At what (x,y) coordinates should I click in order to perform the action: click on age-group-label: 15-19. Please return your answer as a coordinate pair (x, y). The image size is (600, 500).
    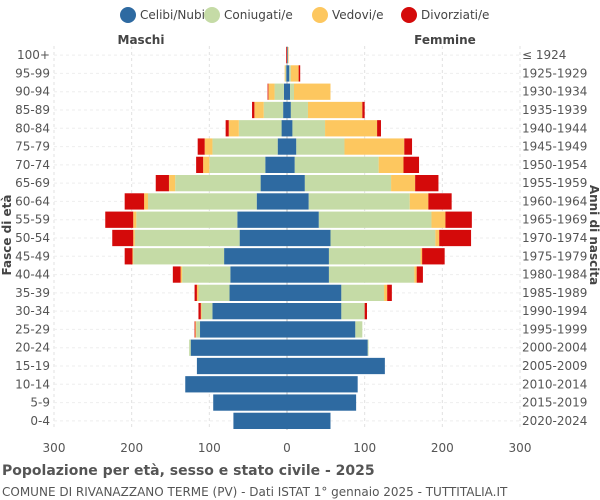
    Looking at the image, I should click on (32, 366).